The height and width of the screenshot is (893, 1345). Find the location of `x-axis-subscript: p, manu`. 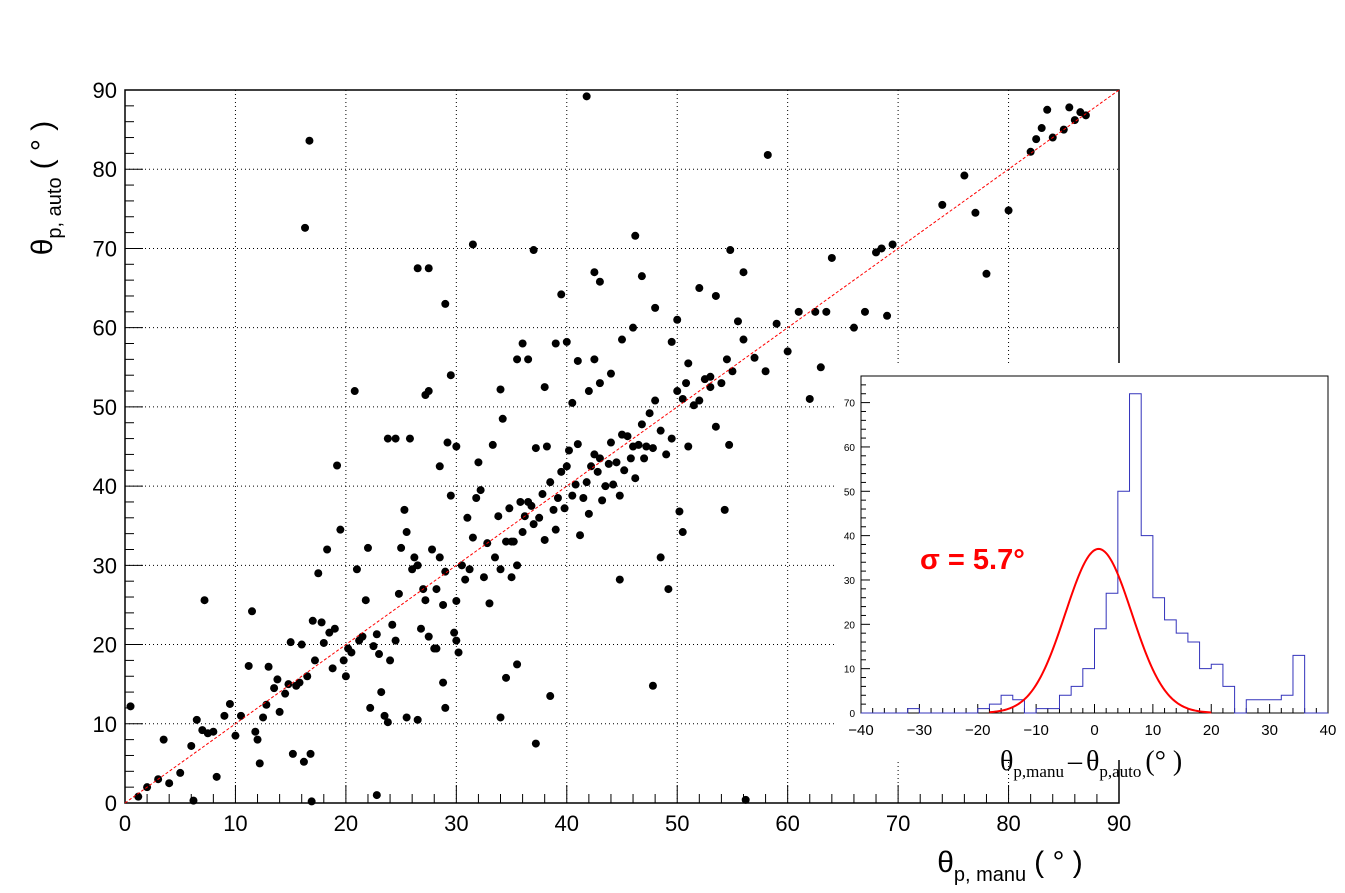

x-axis-subscript: p, manu is located at coordinates (990, 875).